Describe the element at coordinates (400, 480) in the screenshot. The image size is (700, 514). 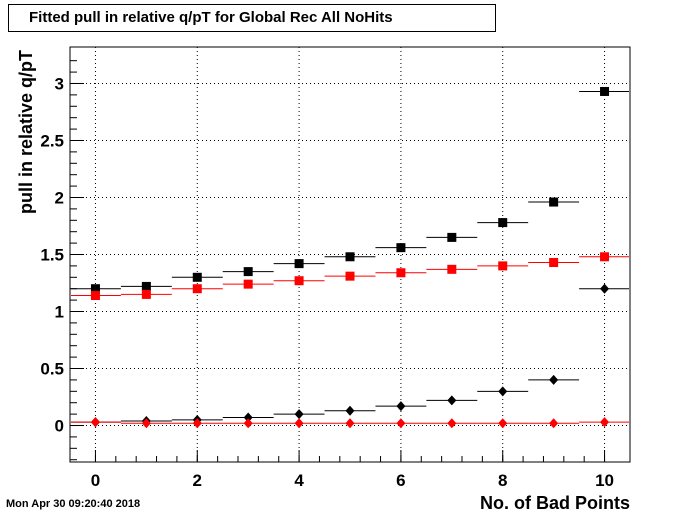
I see `x-tick-label: 6` at that location.